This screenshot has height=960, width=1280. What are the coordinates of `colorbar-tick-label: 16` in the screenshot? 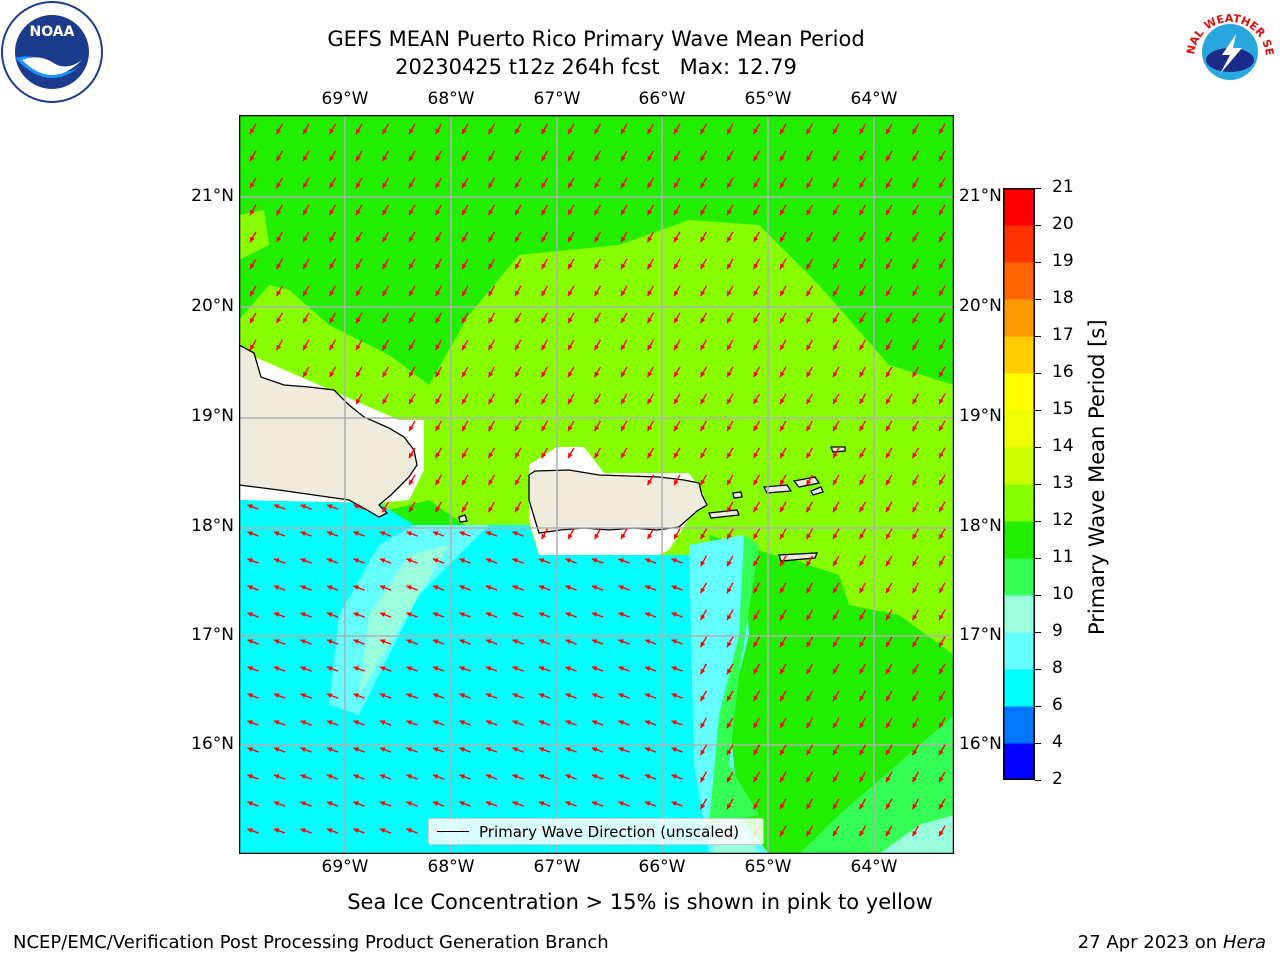 It's located at (1063, 372).